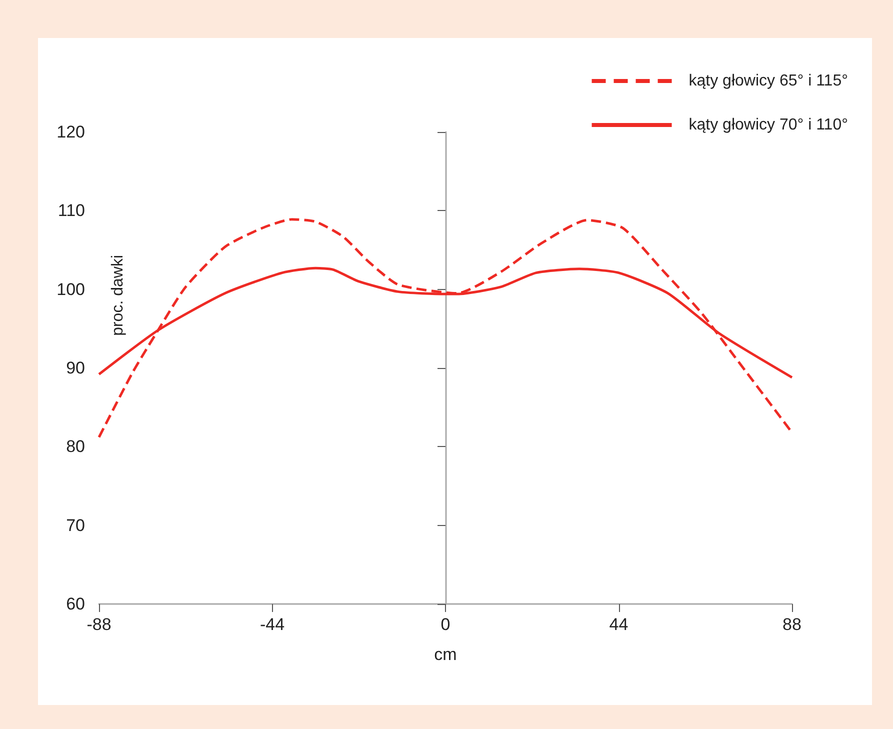 Image resolution: width=893 pixels, height=729 pixels. I want to click on x-tick-label: 44, so click(618, 624).